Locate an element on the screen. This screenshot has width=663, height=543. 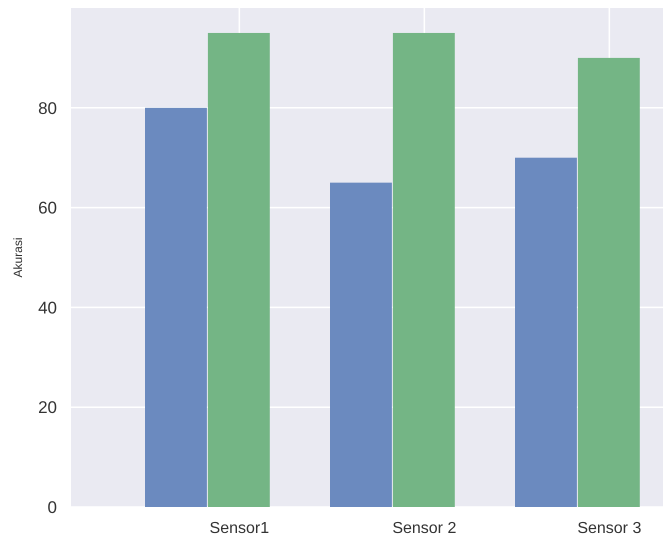
y-tick-label: 60 is located at coordinates (47, 208).